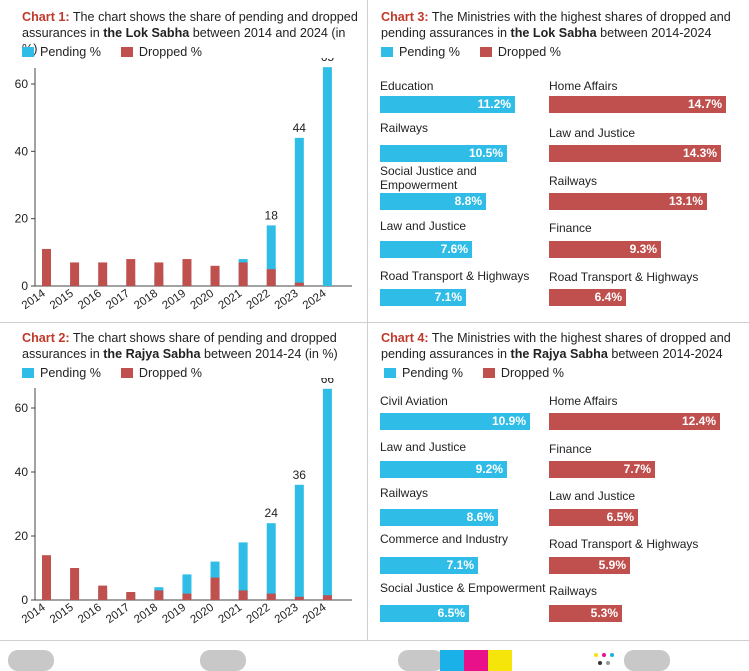  What do you see at coordinates (187, 272) in the screenshot?
I see `bar-dropped-2019` at bounding box center [187, 272].